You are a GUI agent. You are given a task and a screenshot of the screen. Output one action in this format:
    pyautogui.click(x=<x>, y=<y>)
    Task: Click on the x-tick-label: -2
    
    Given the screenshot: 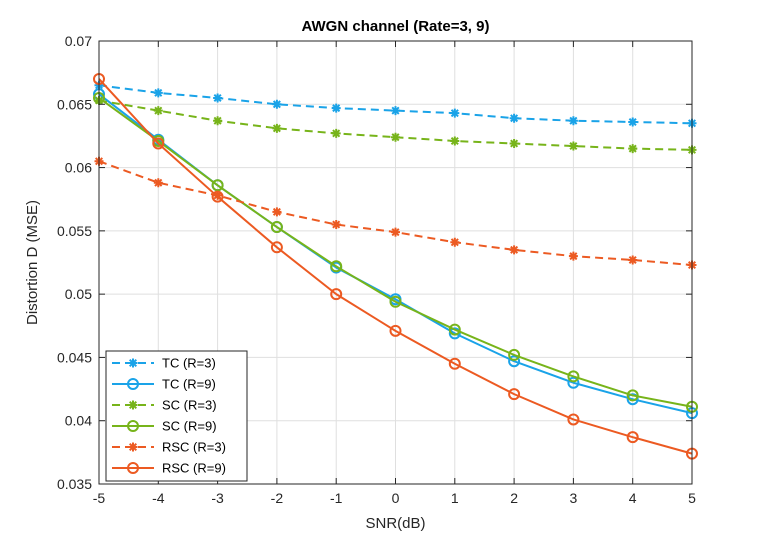 What is the action you would take?
    pyautogui.click(x=277, y=498)
    